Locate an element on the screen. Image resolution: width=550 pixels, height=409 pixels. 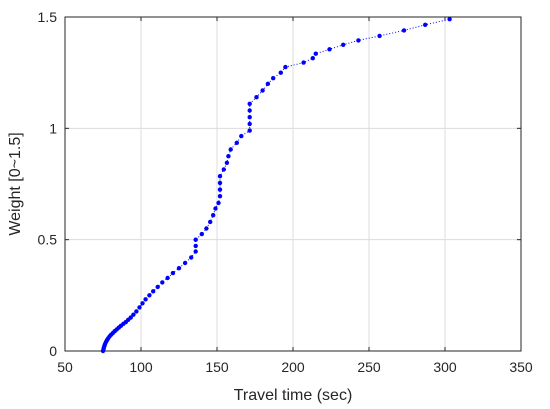
y-tick-label: 1 is located at coordinates (53, 128).